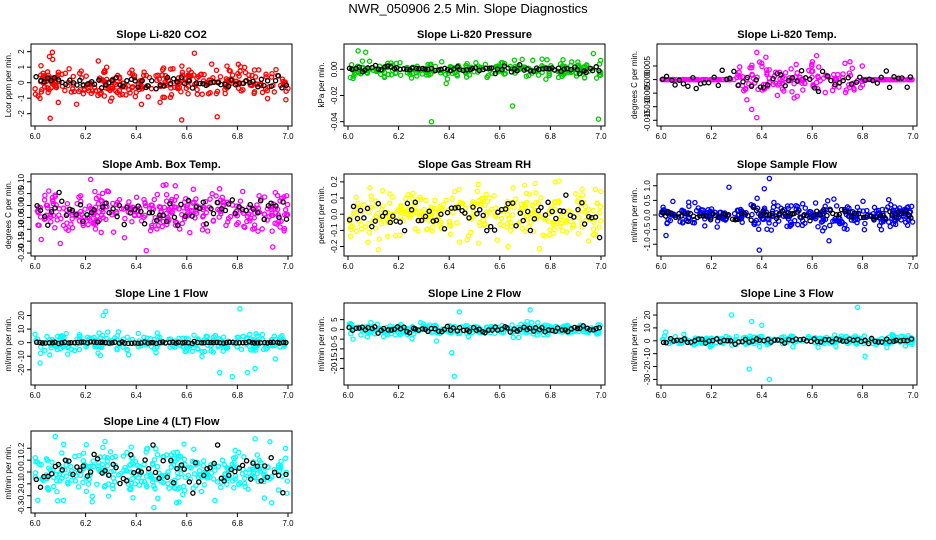 The width and height of the screenshot is (936, 540). What do you see at coordinates (647, 92) in the screenshot?
I see `y-tick-label: -0.005` at bounding box center [647, 92].